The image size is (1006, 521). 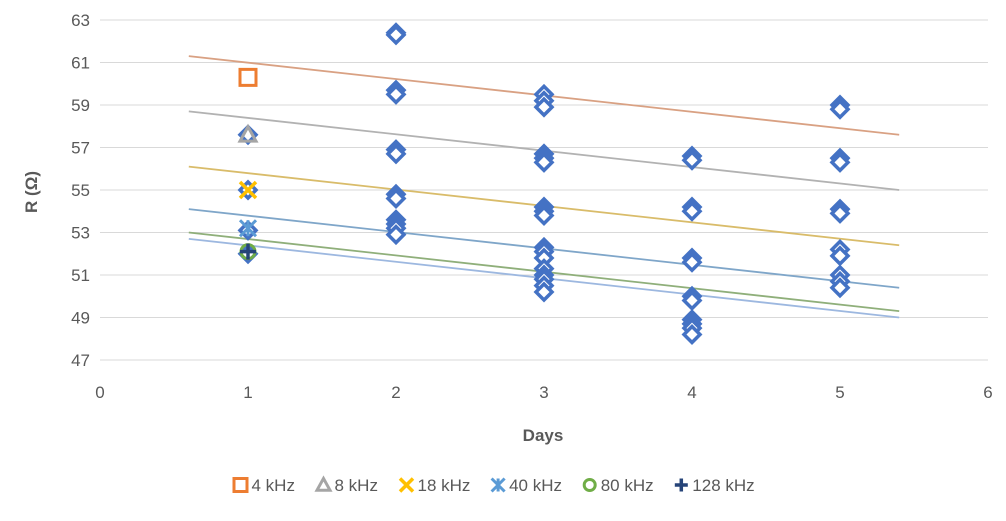 What do you see at coordinates (444, 485) in the screenshot?
I see `legend-label: 18 kHz` at bounding box center [444, 485].